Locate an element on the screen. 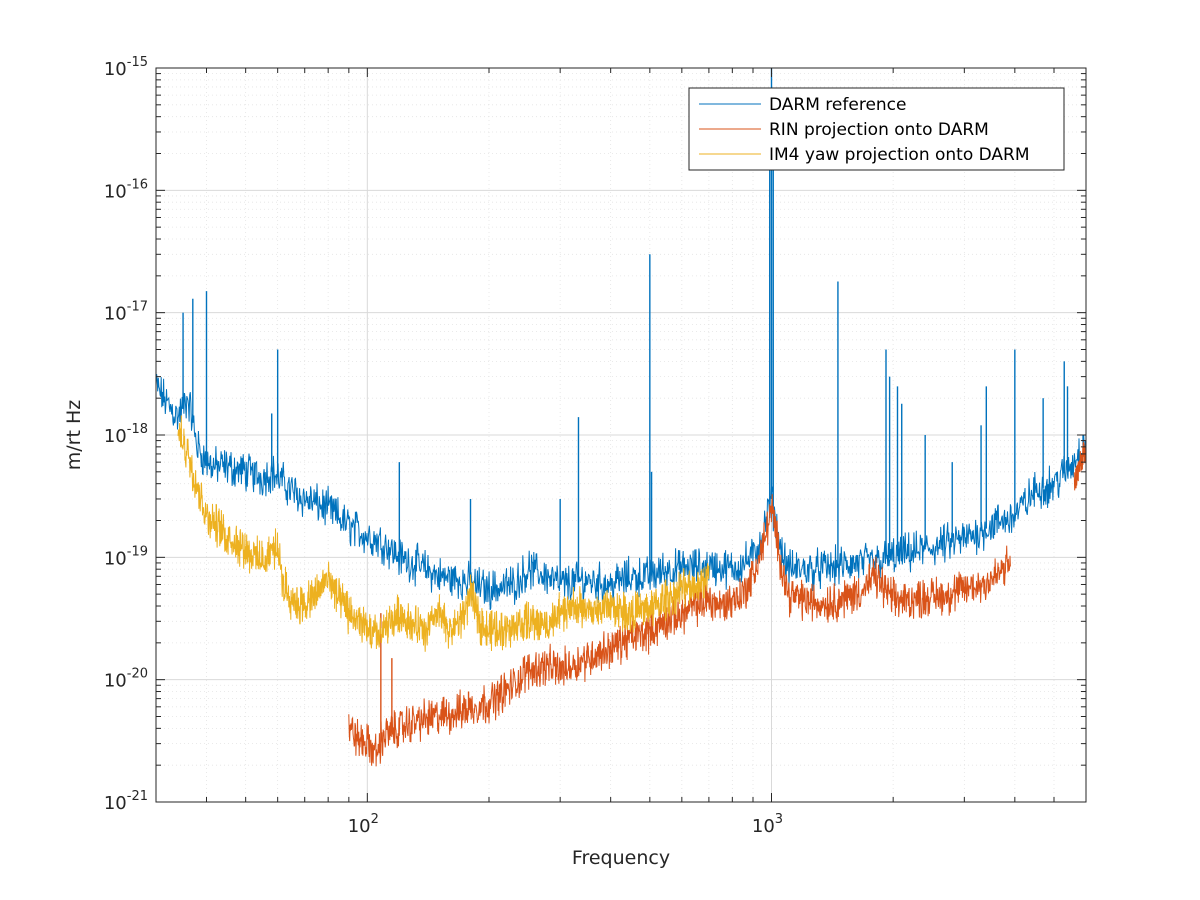  y-tick-label-exponent: -15 is located at coordinates (137, 62).